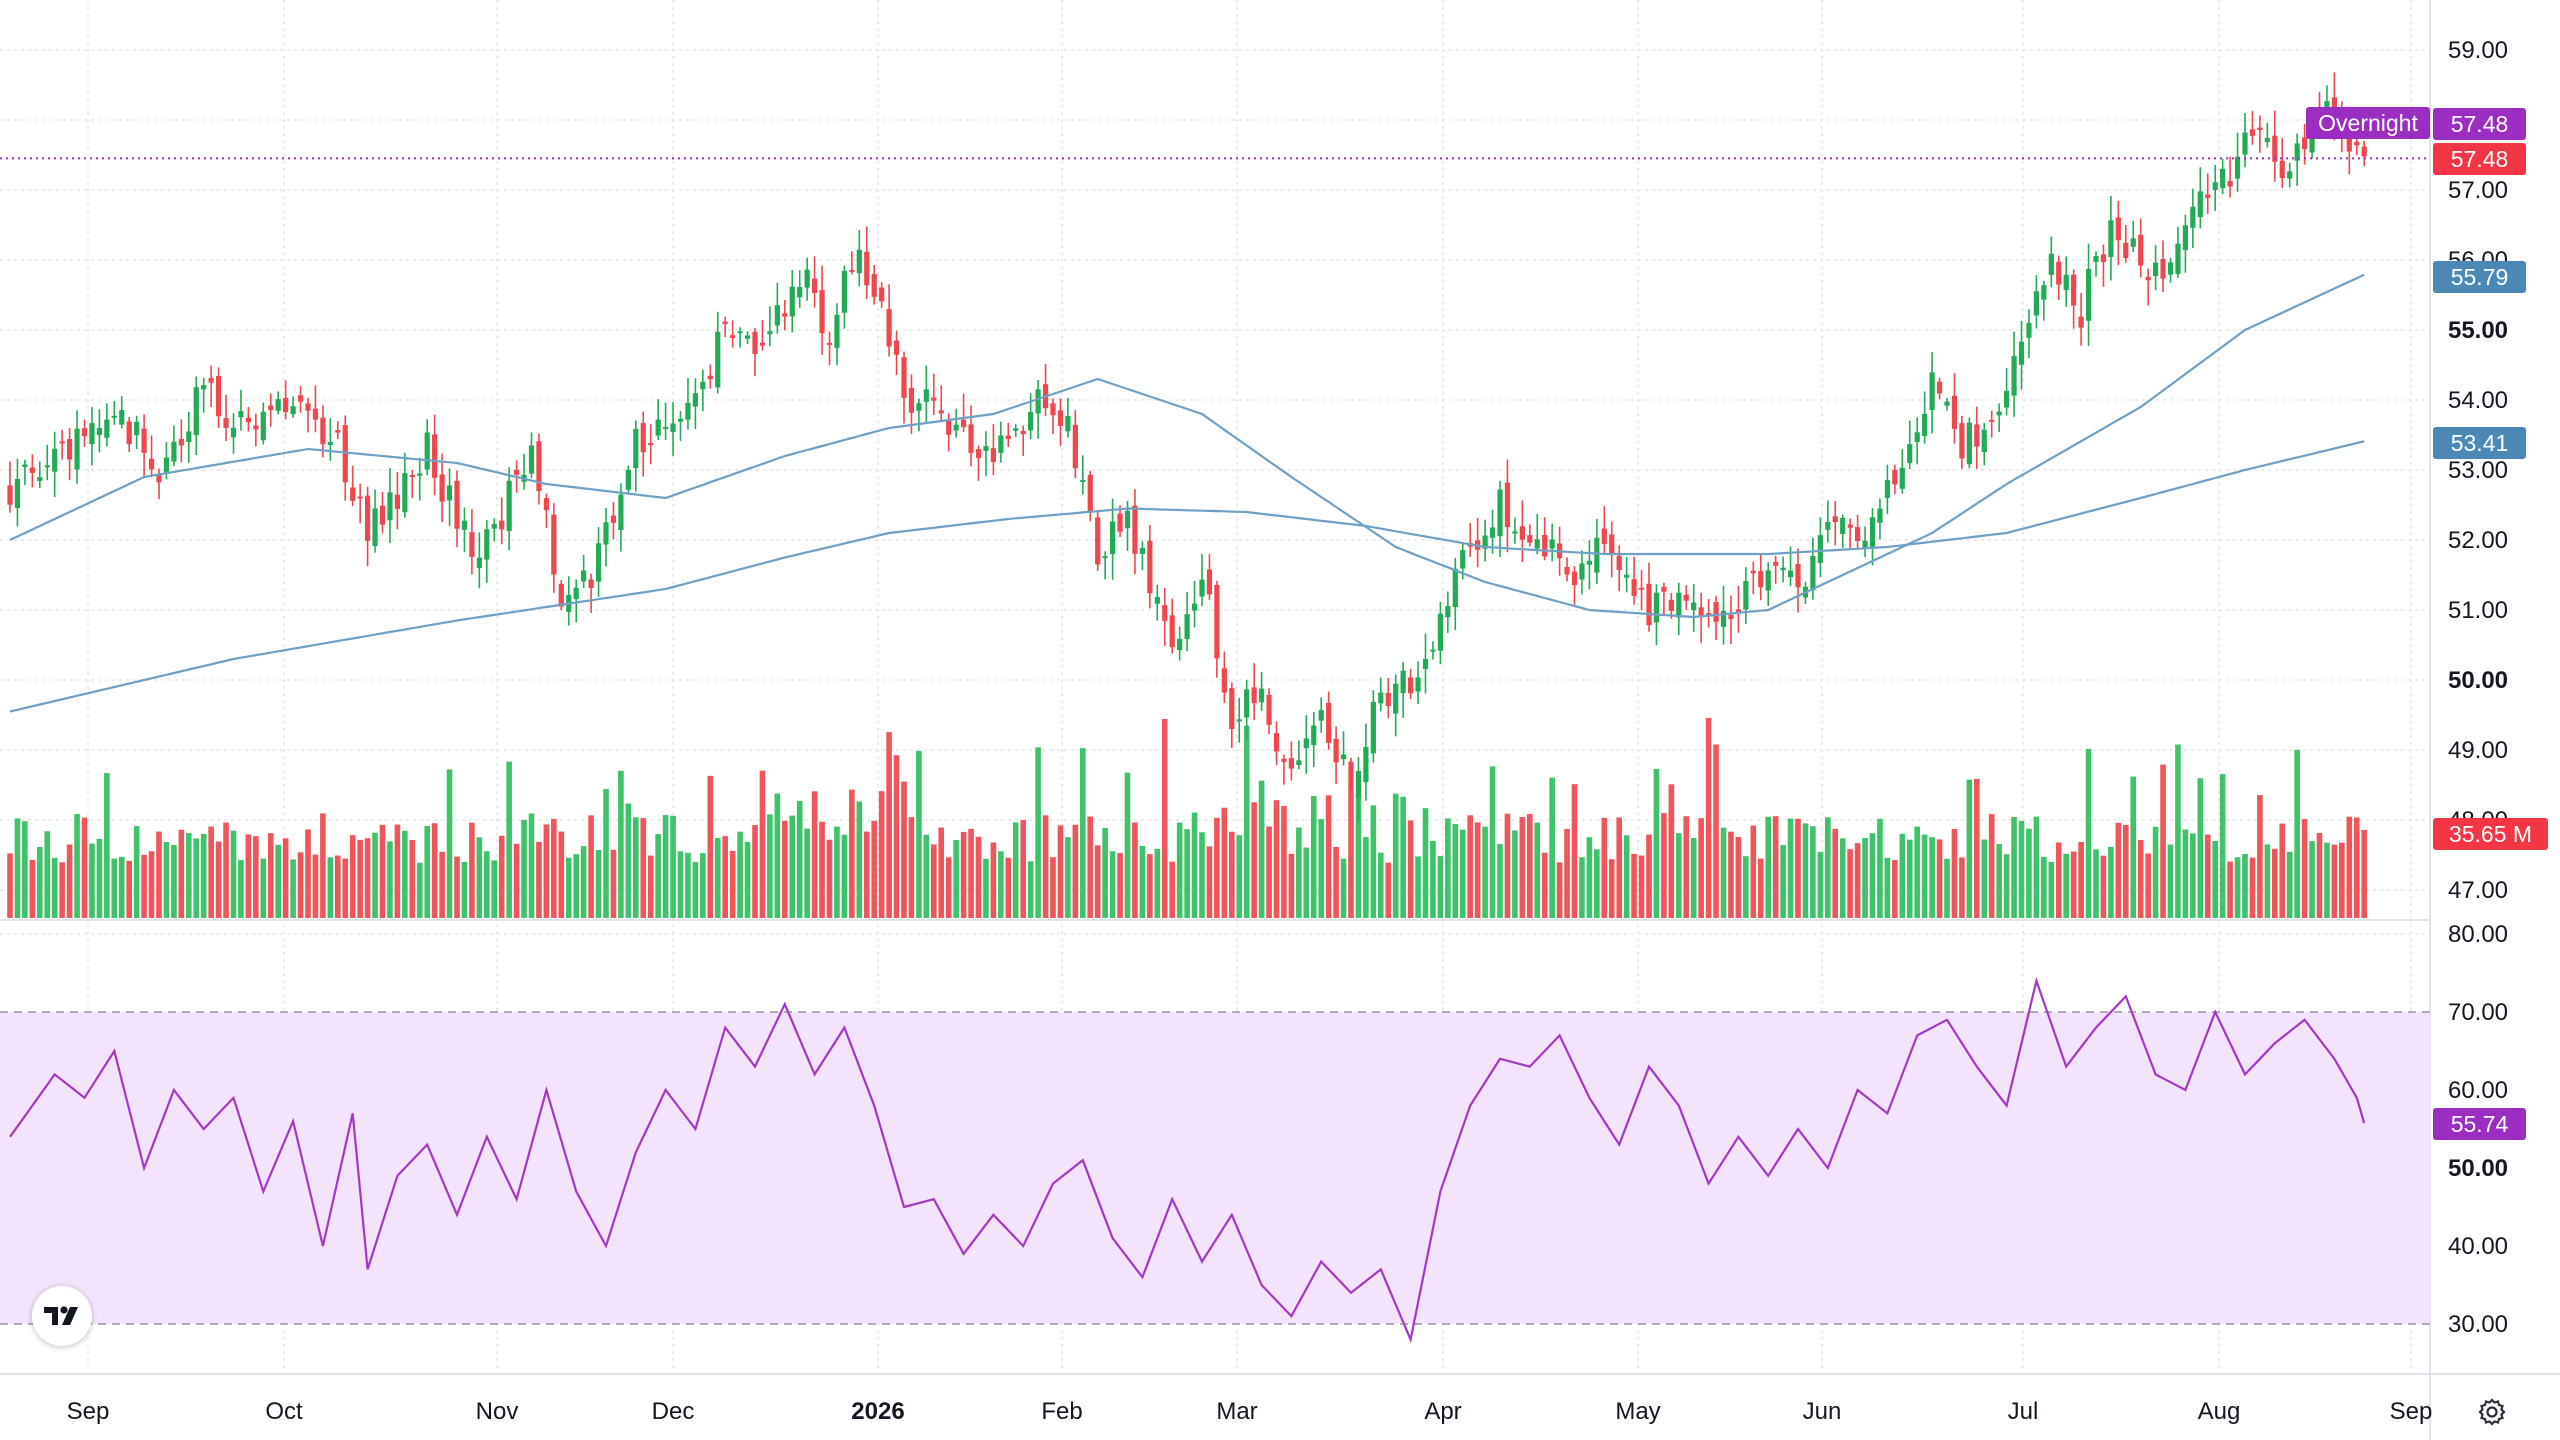  What do you see at coordinates (2478, 1090) in the screenshot?
I see `rsi-tick-label: 60.00` at bounding box center [2478, 1090].